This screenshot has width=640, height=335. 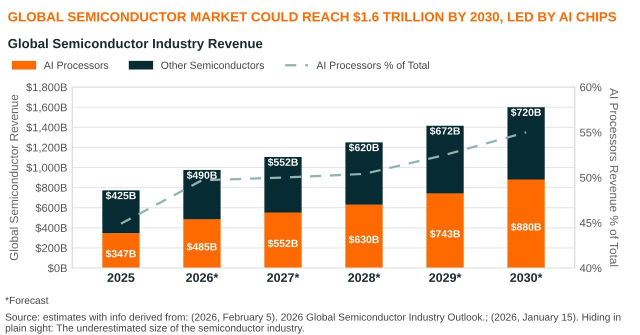 What do you see at coordinates (591, 132) in the screenshot?
I see `y2-tick-label: 55%` at bounding box center [591, 132].